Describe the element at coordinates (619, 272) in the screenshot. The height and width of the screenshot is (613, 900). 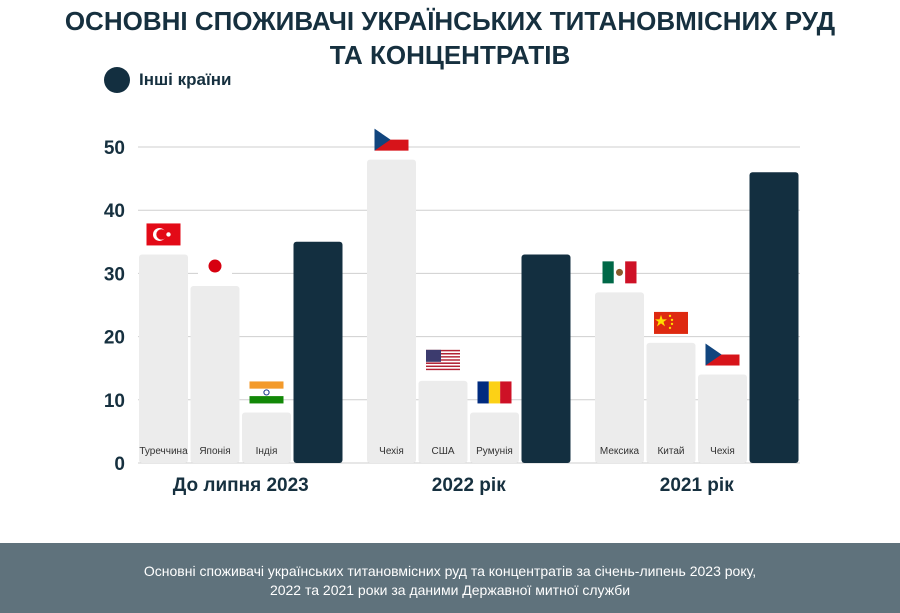
I see `mexico-flag-icon` at that location.